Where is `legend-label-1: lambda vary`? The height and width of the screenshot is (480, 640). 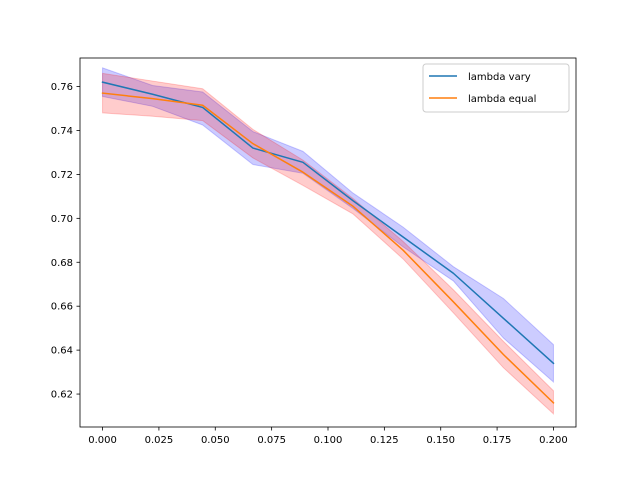
legend-label-1: lambda vary is located at coordinates (499, 77).